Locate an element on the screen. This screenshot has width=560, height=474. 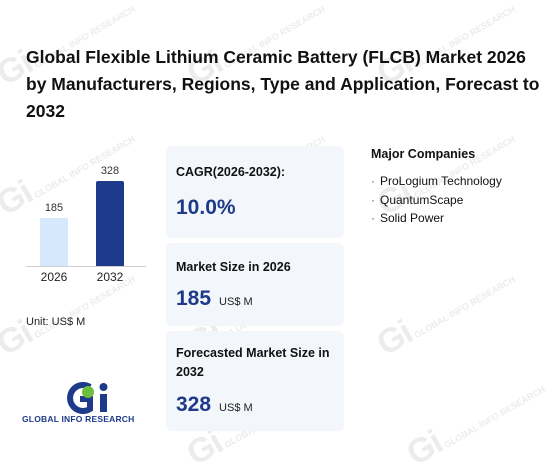
chart-unit-label: Unit: US$ M is located at coordinates (56, 322).